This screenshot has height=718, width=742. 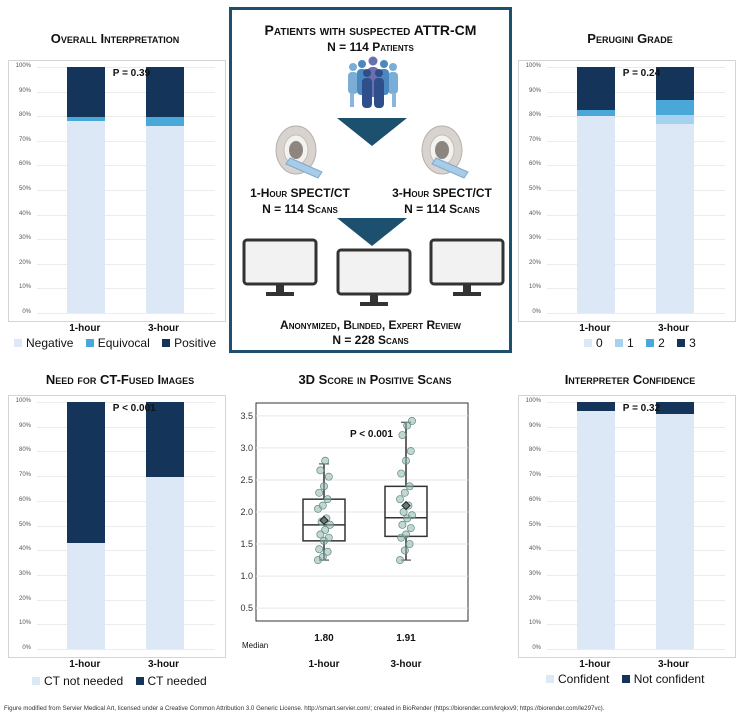 I want to click on people-group-icon, so click(x=373, y=82).